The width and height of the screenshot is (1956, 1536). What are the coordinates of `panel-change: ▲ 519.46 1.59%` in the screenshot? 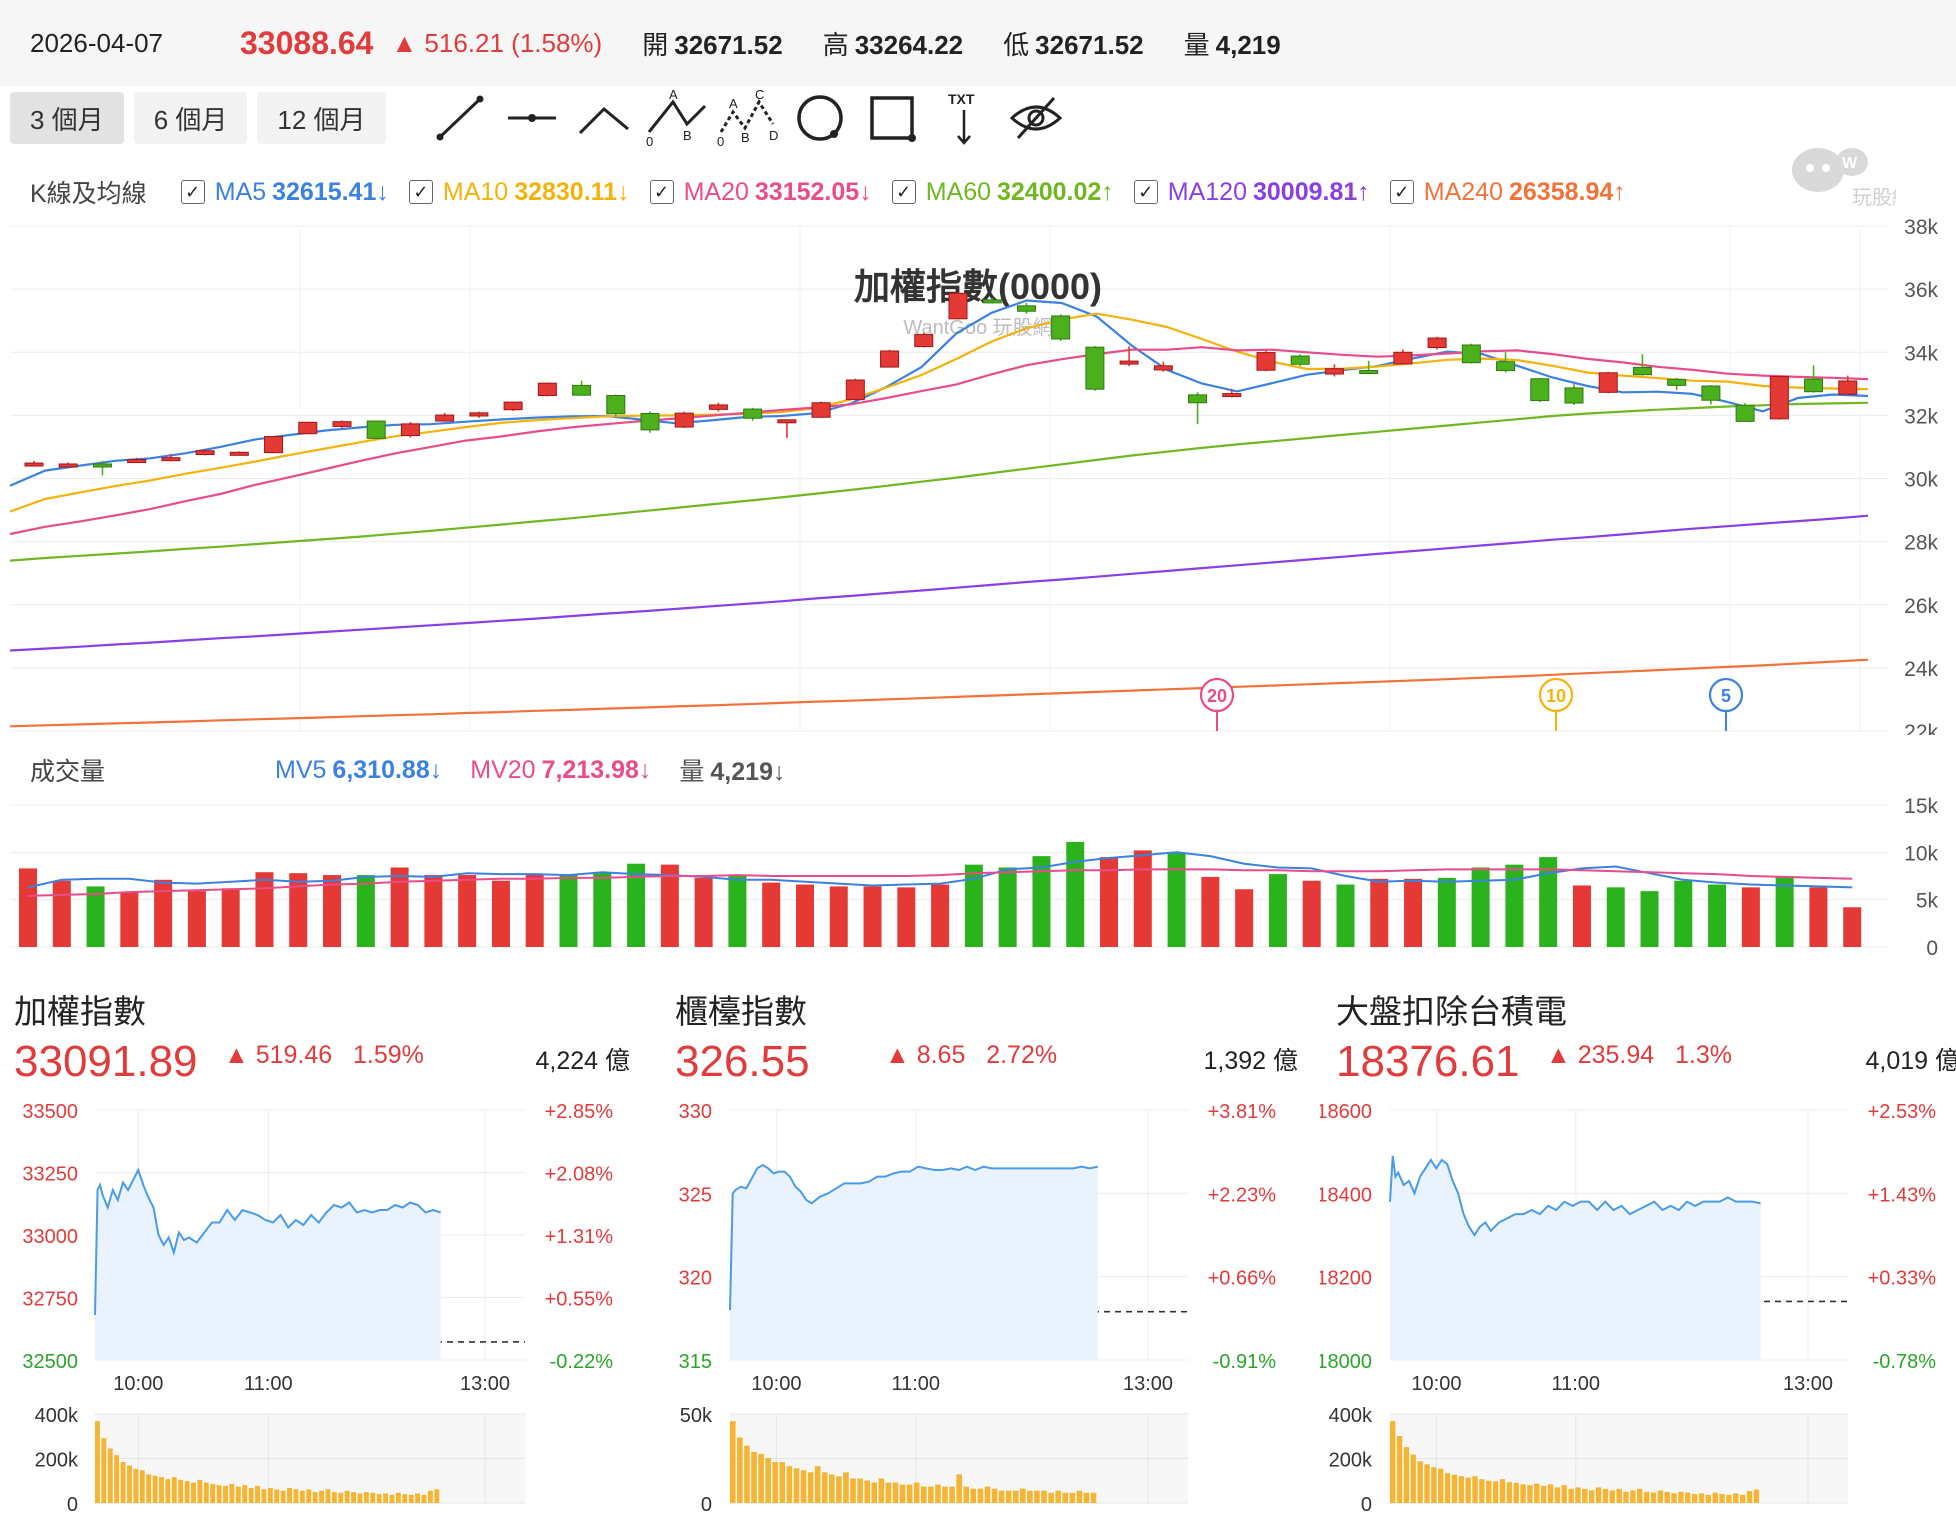 It's located at (324, 1055).